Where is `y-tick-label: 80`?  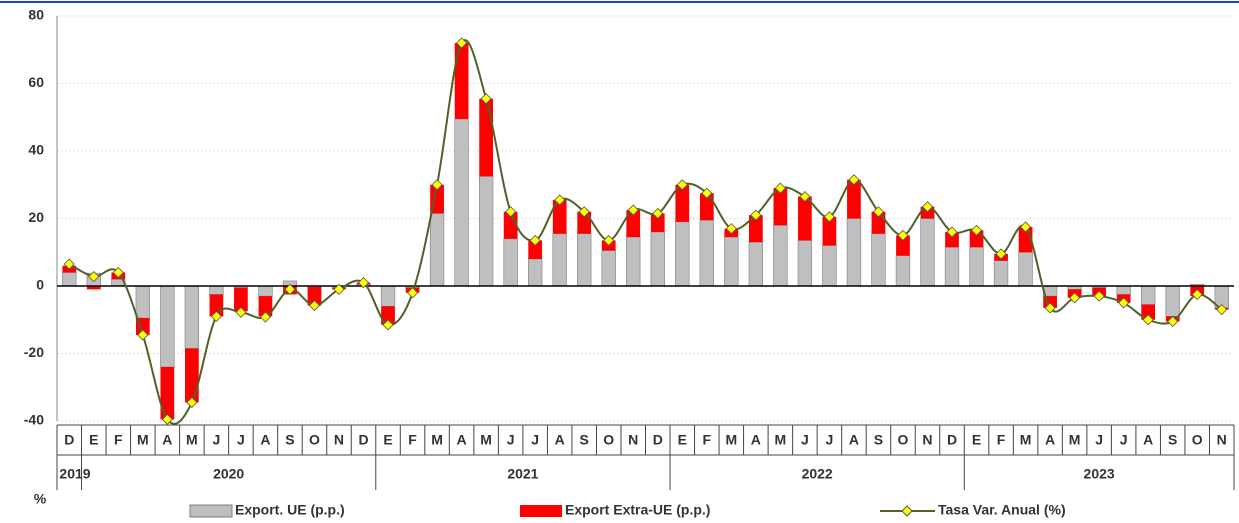 y-tick-label: 80 is located at coordinates (36, 15).